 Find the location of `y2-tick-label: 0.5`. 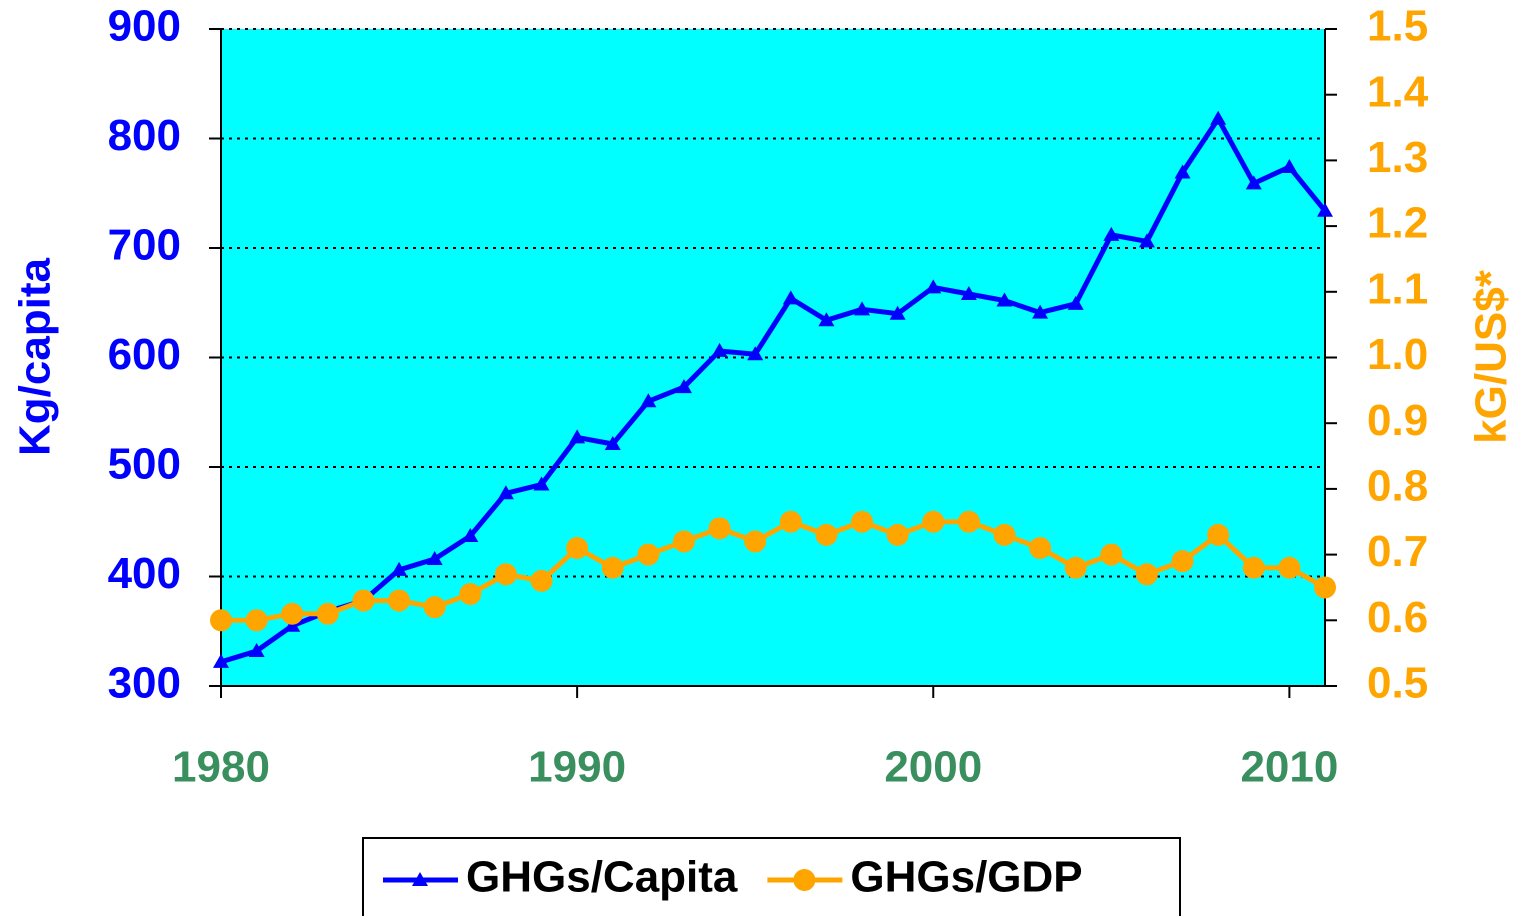

y2-tick-label: 0.5 is located at coordinates (1397, 683).